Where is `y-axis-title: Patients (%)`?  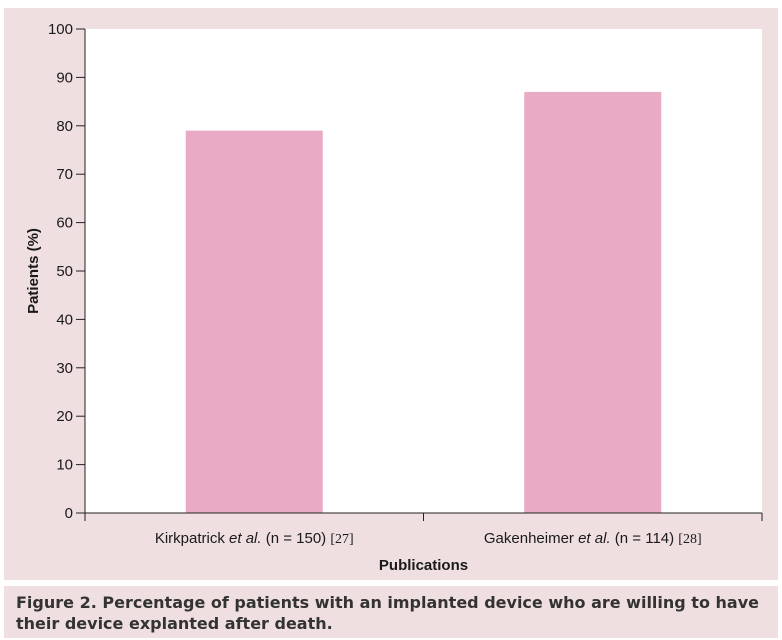 y-axis-title: Patients (%) is located at coordinates (33, 271).